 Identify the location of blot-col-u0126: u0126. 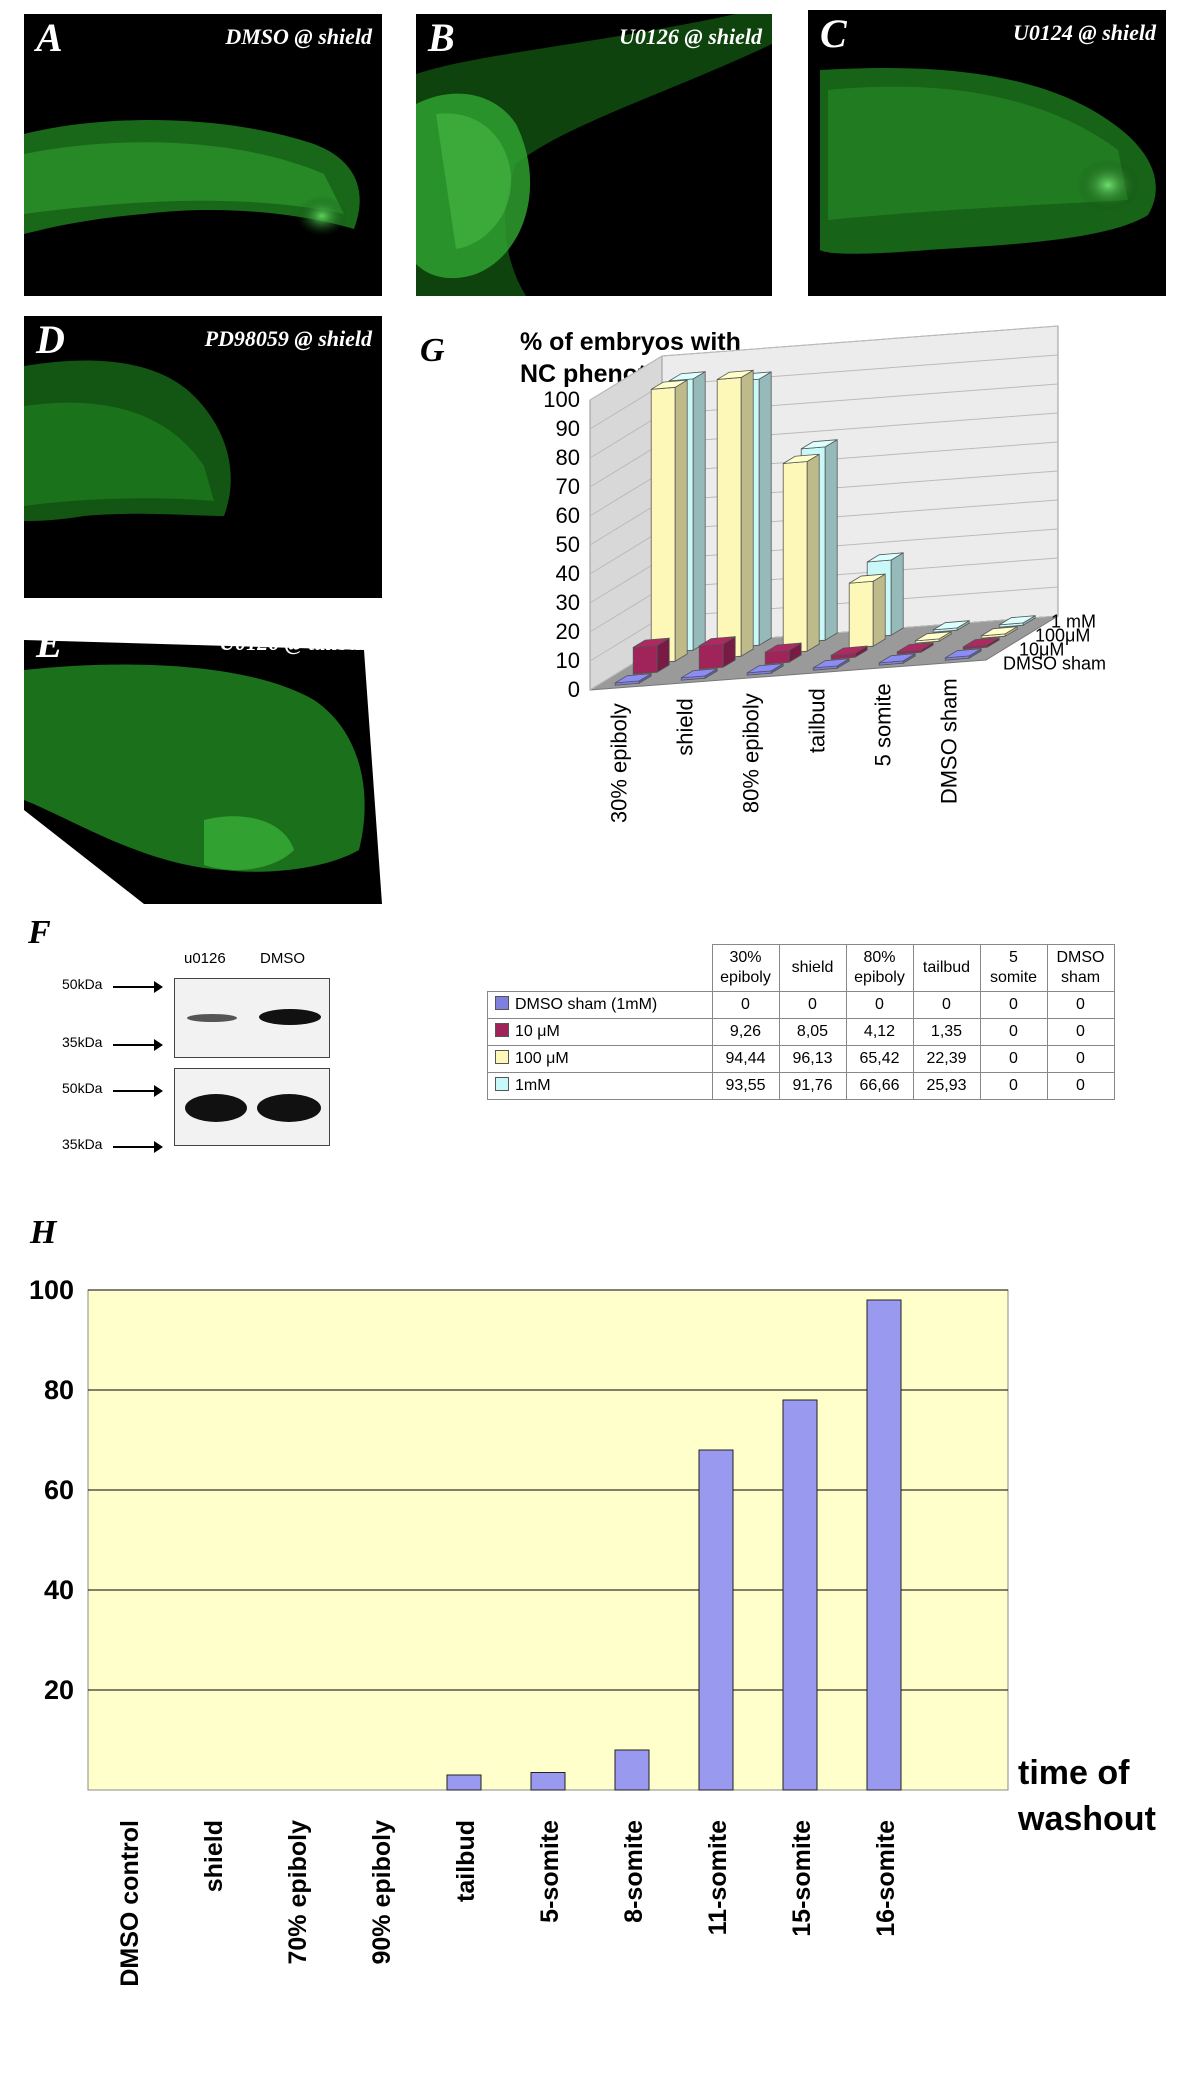
(205, 958).